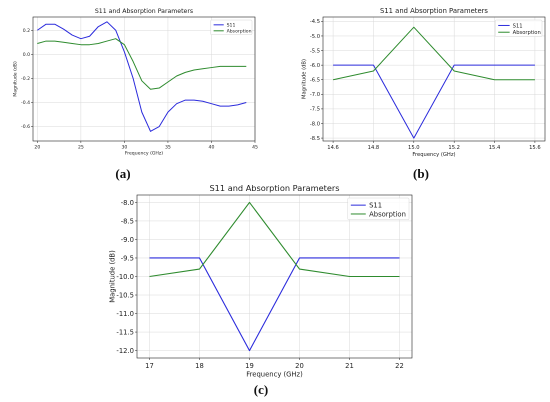  I want to click on x-tick-label: 15.4, so click(495, 148).